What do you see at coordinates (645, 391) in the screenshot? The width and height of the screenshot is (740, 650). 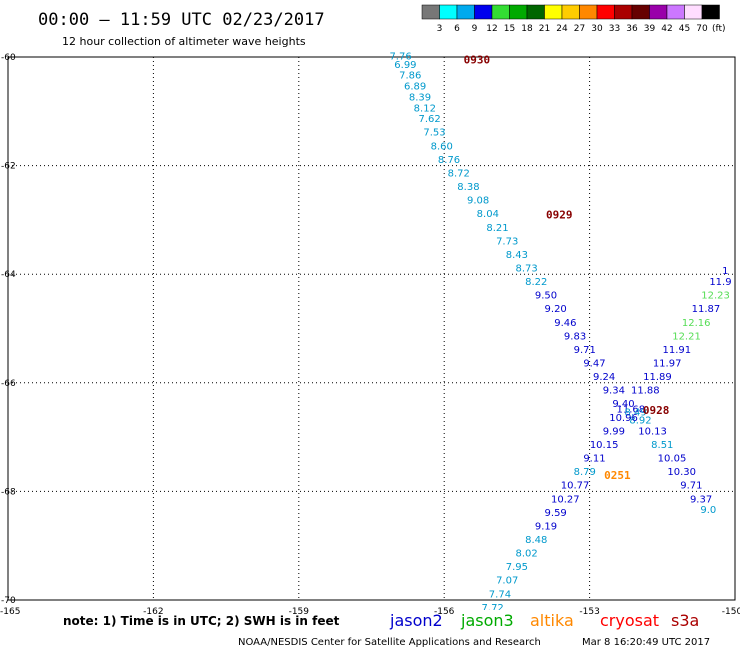 I see `wave-height-label: 11.88` at bounding box center [645, 391].